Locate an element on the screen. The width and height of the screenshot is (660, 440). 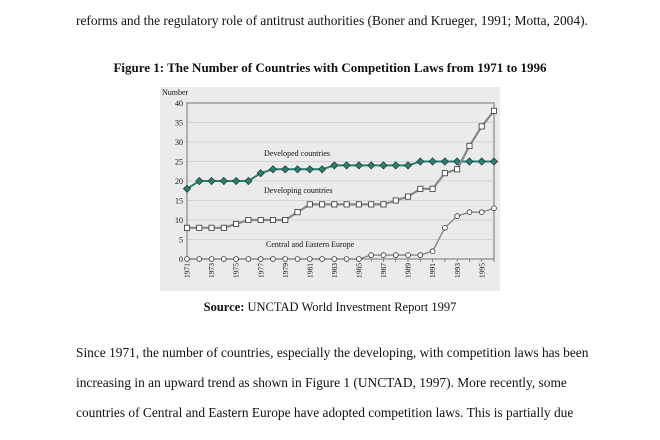
x-tick-label: 1971 is located at coordinates (187, 270).